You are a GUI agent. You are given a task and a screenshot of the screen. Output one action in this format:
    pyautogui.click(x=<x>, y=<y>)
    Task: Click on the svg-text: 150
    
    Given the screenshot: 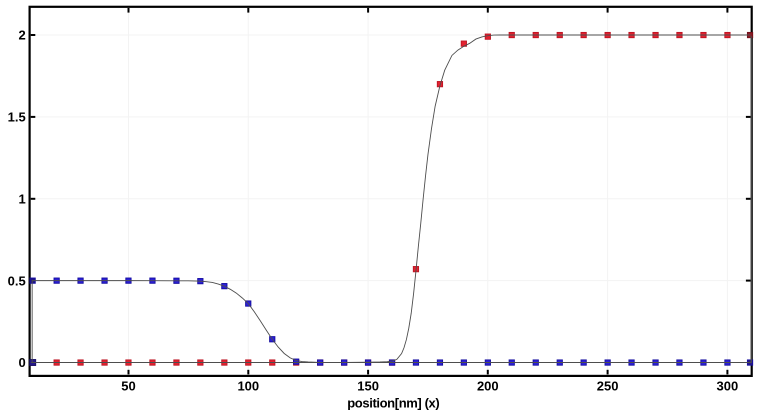 What is the action you would take?
    pyautogui.click(x=368, y=386)
    